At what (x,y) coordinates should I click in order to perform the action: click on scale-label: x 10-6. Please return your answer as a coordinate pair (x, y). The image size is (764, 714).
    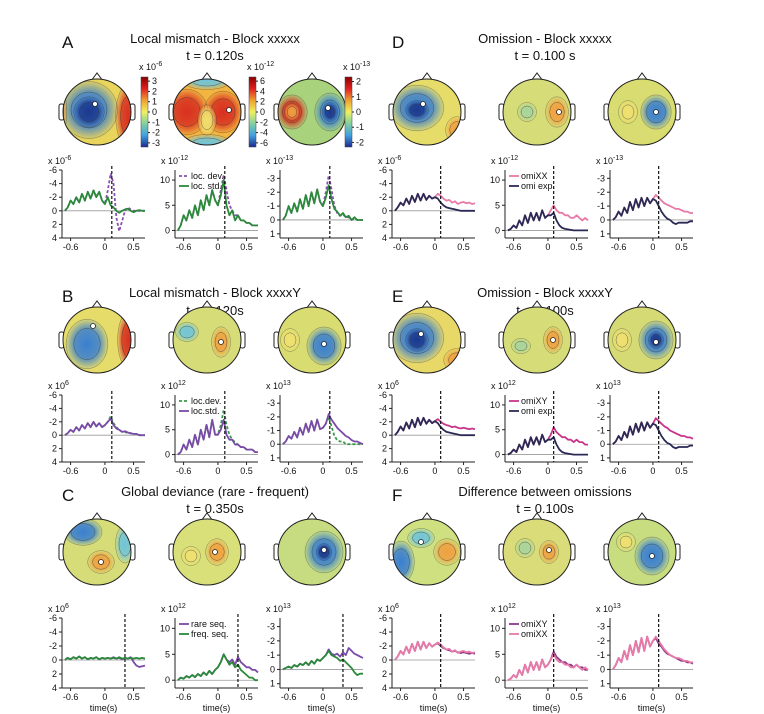
    Looking at the image, I should click on (389, 160).